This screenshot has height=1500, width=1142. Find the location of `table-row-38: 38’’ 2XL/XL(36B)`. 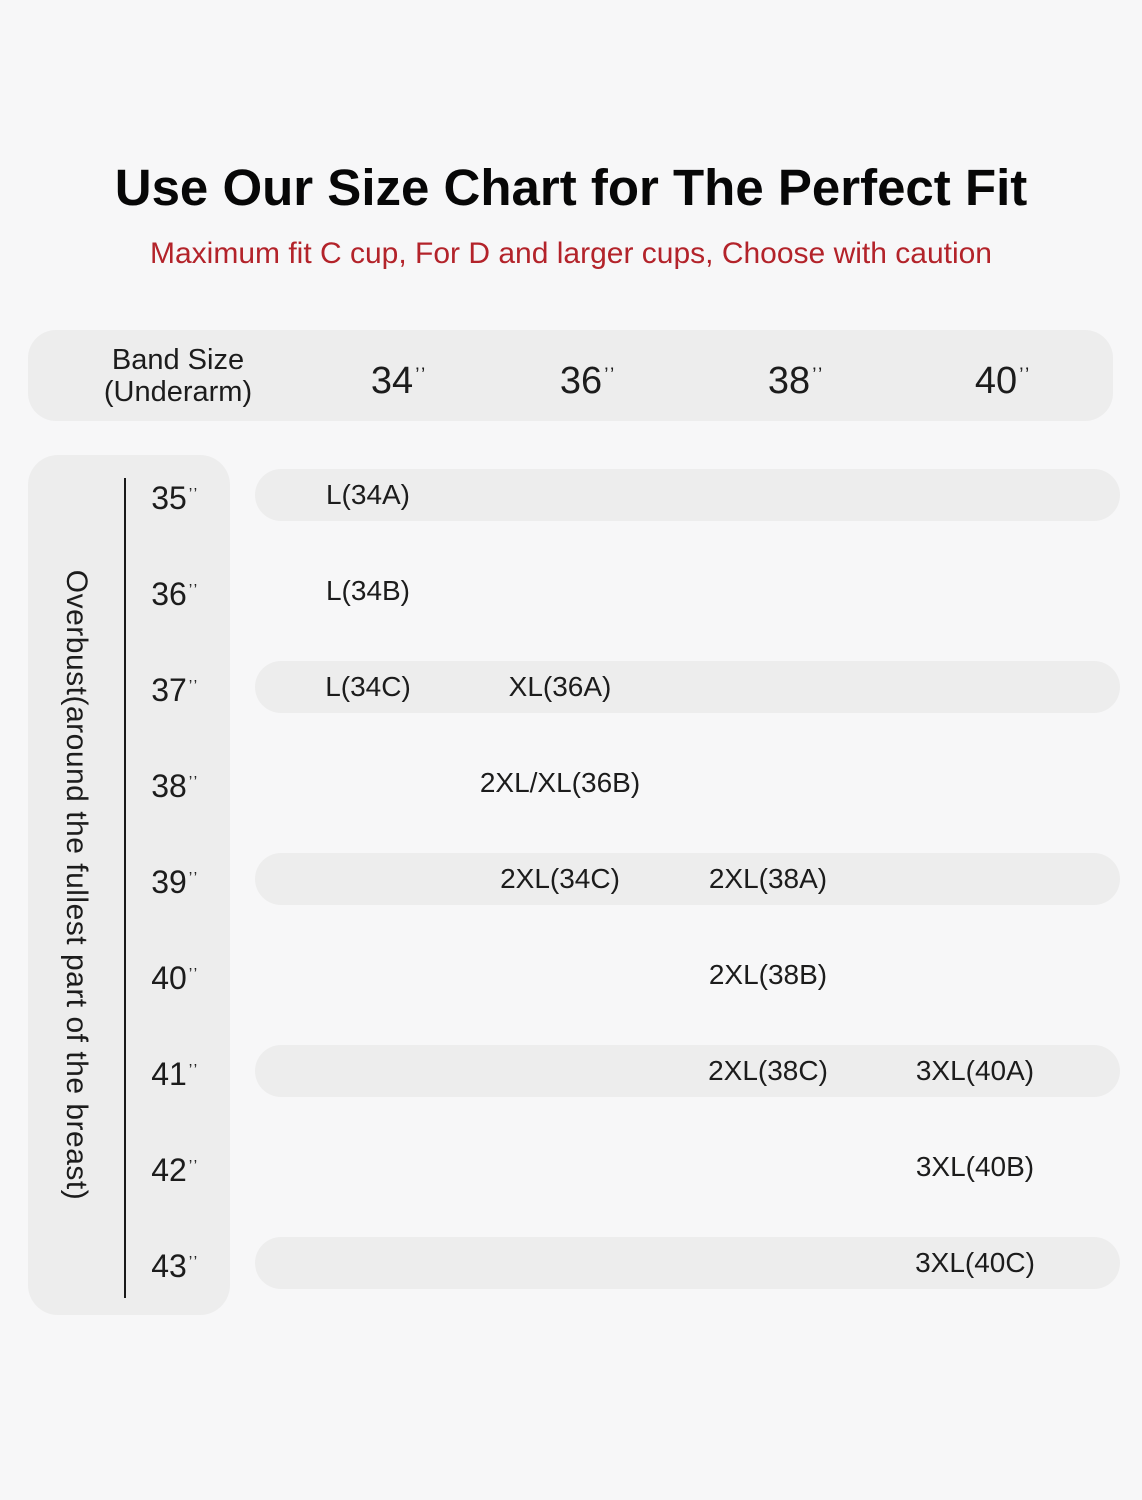

table-row-38: 38’’ 2XL/XL(36B) is located at coordinates (571, 783).